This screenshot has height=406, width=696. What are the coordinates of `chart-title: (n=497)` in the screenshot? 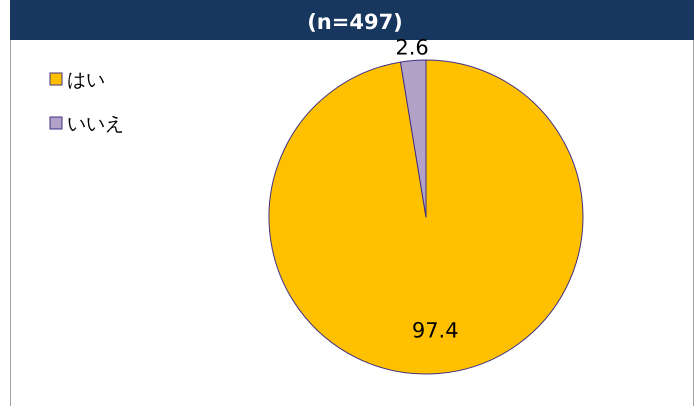 It's located at (355, 22).